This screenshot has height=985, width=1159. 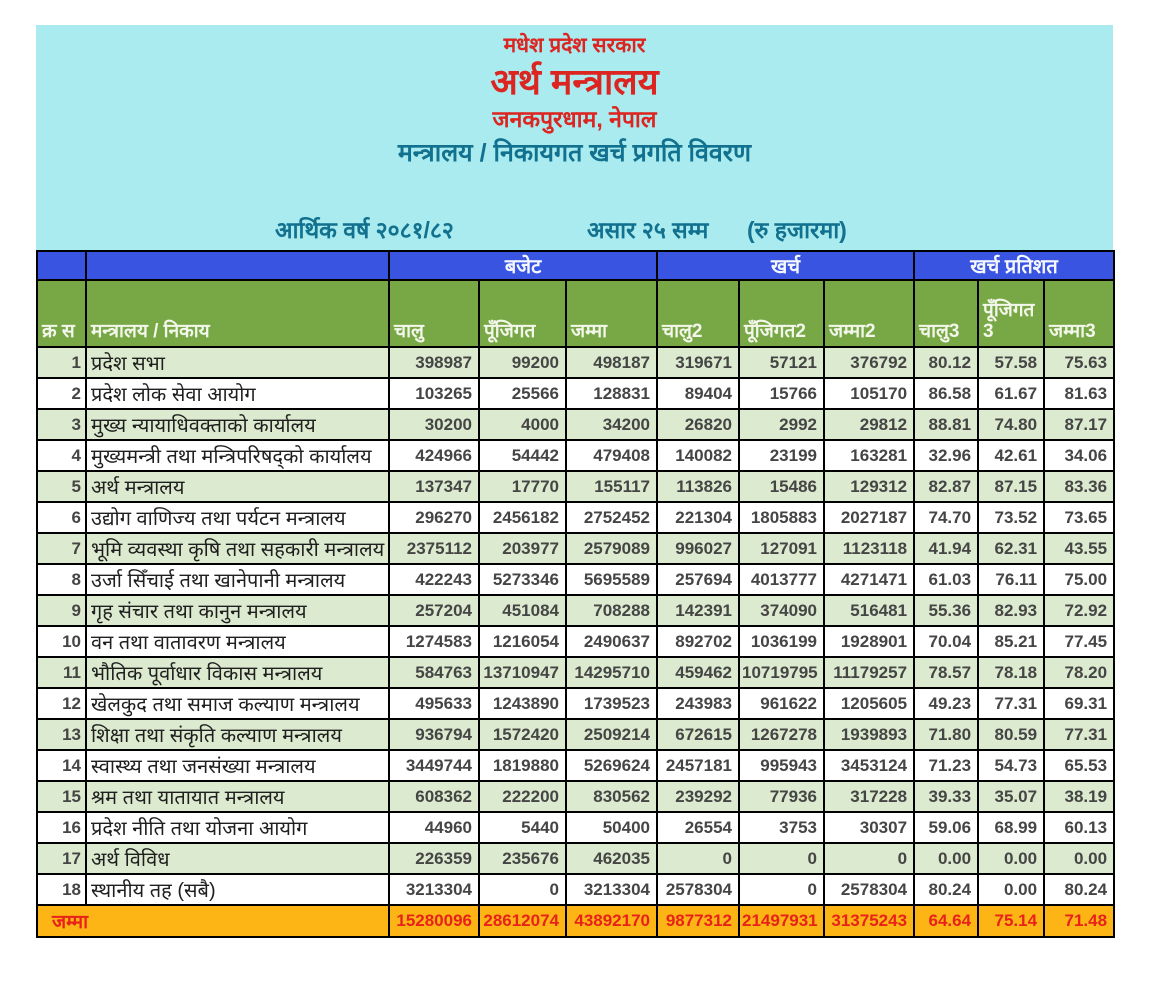 I want to click on government-title: मधेश प्रदेश सरकार, so click(x=574, y=45).